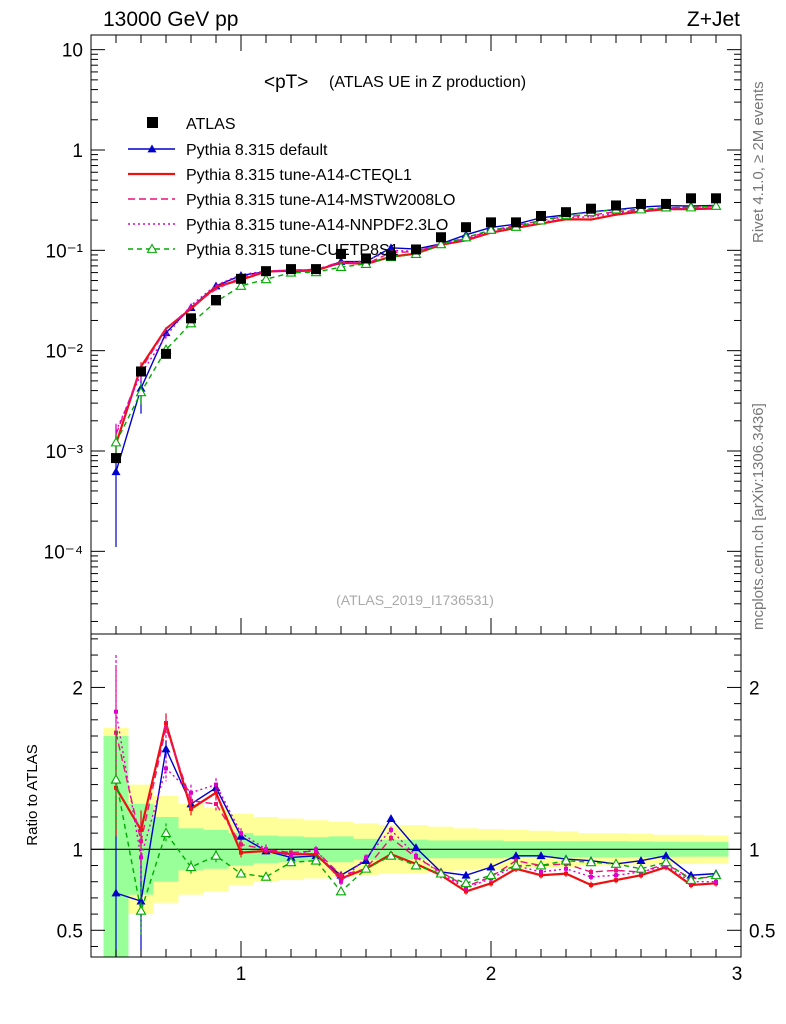 Image resolution: width=786 pixels, height=1024 pixels. I want to click on process-label: Z+Jet, so click(713, 19).